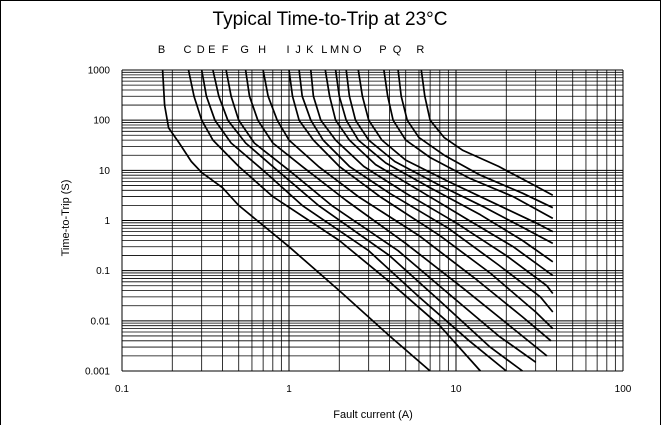 Image resolution: width=661 pixels, height=425 pixels. Describe the element at coordinates (262, 50) in the screenshot. I see `curve-label-h: H` at that location.